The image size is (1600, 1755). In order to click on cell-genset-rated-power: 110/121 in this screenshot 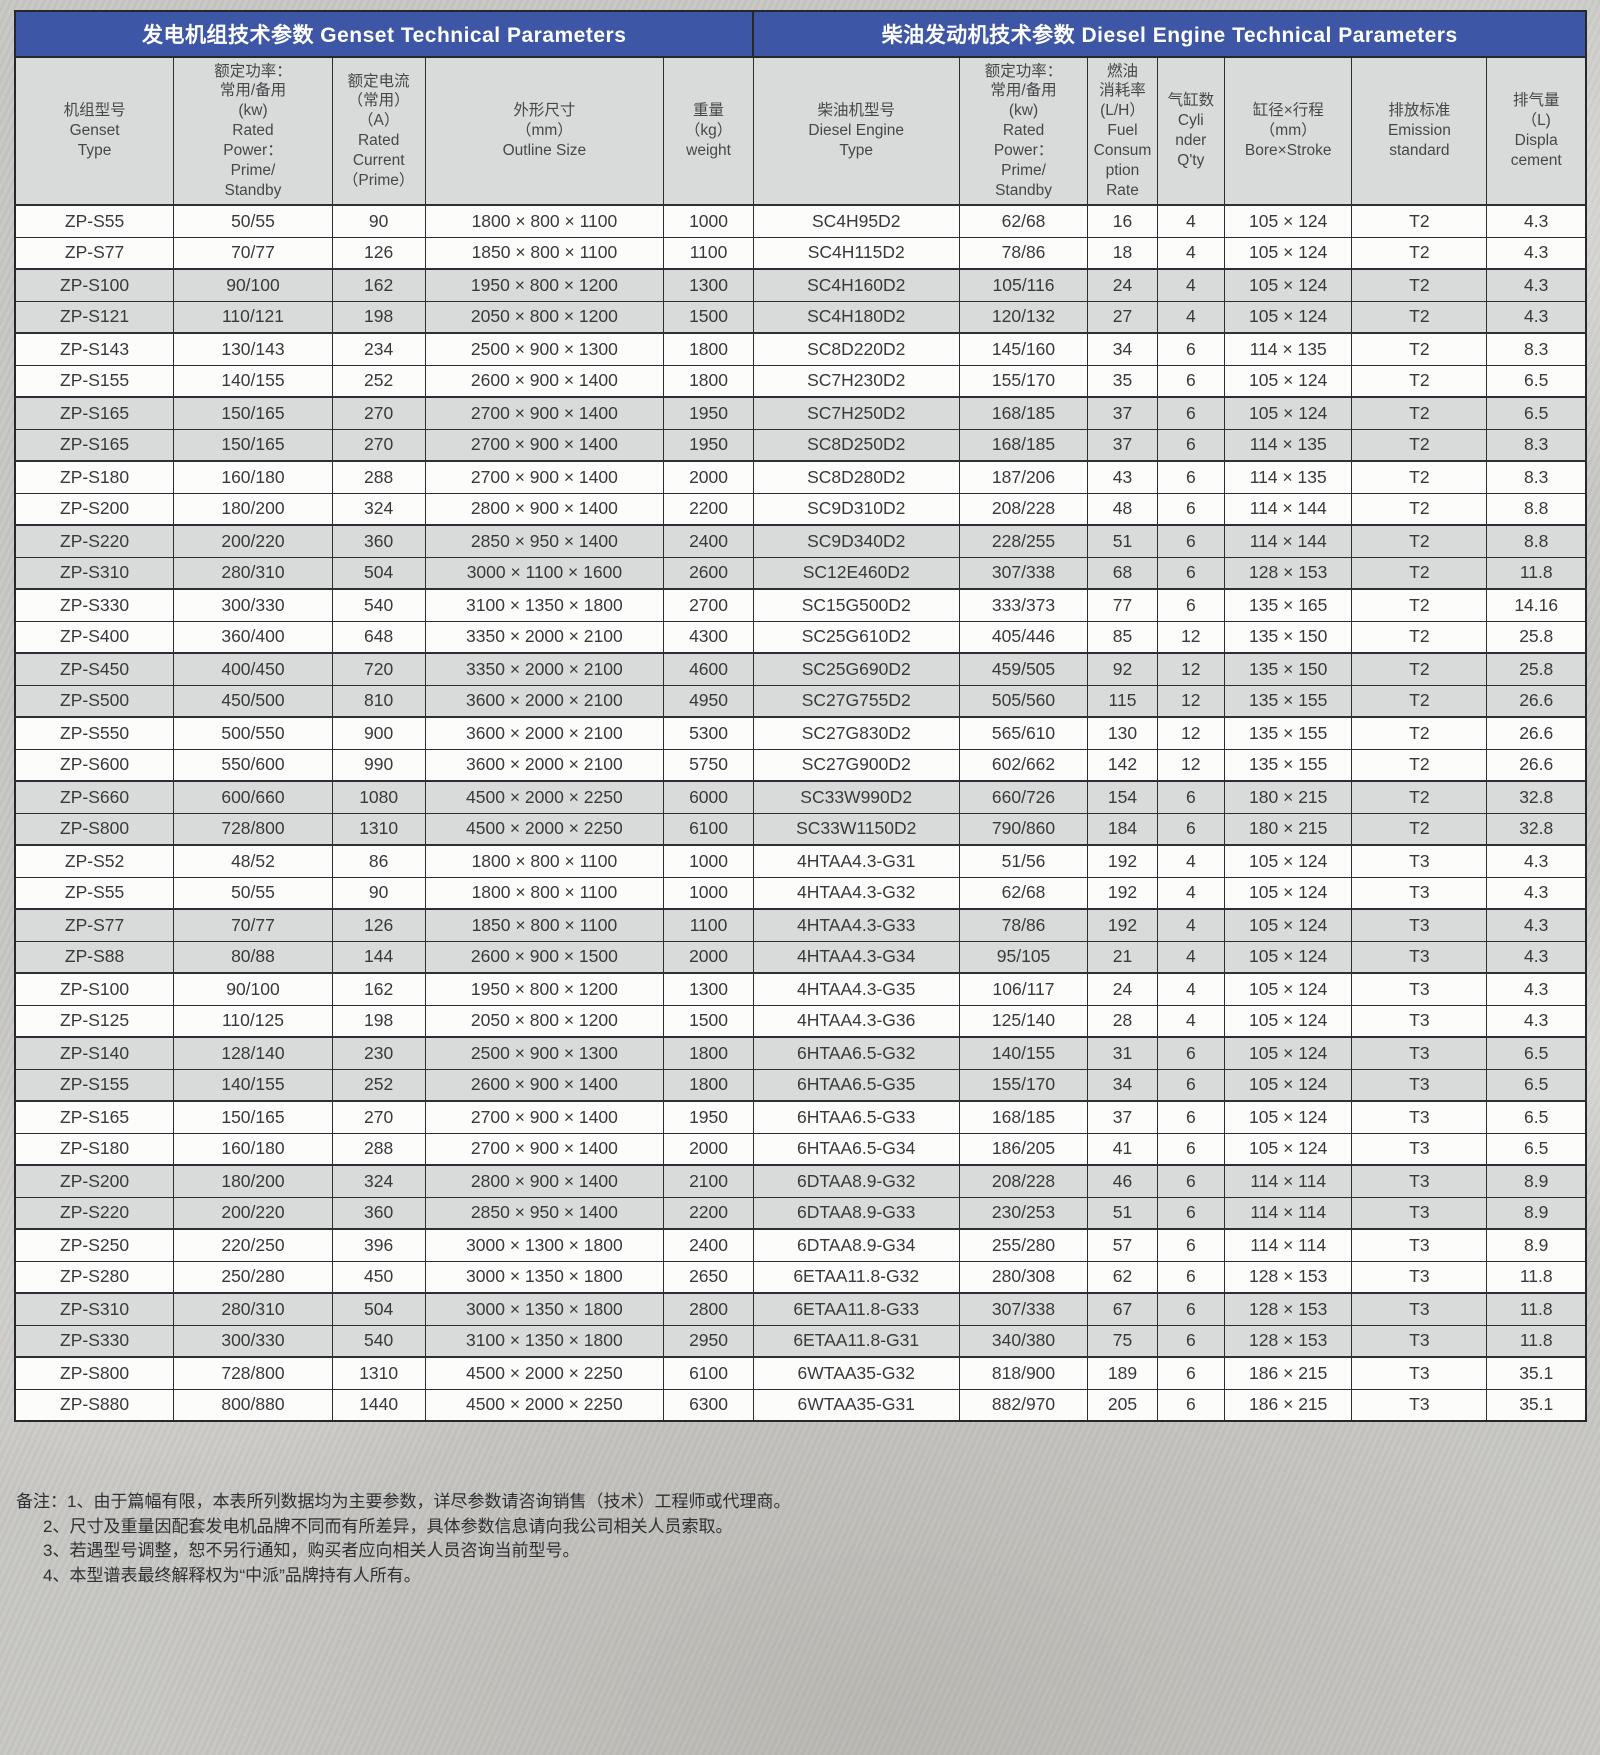, I will do `click(253, 317)`.